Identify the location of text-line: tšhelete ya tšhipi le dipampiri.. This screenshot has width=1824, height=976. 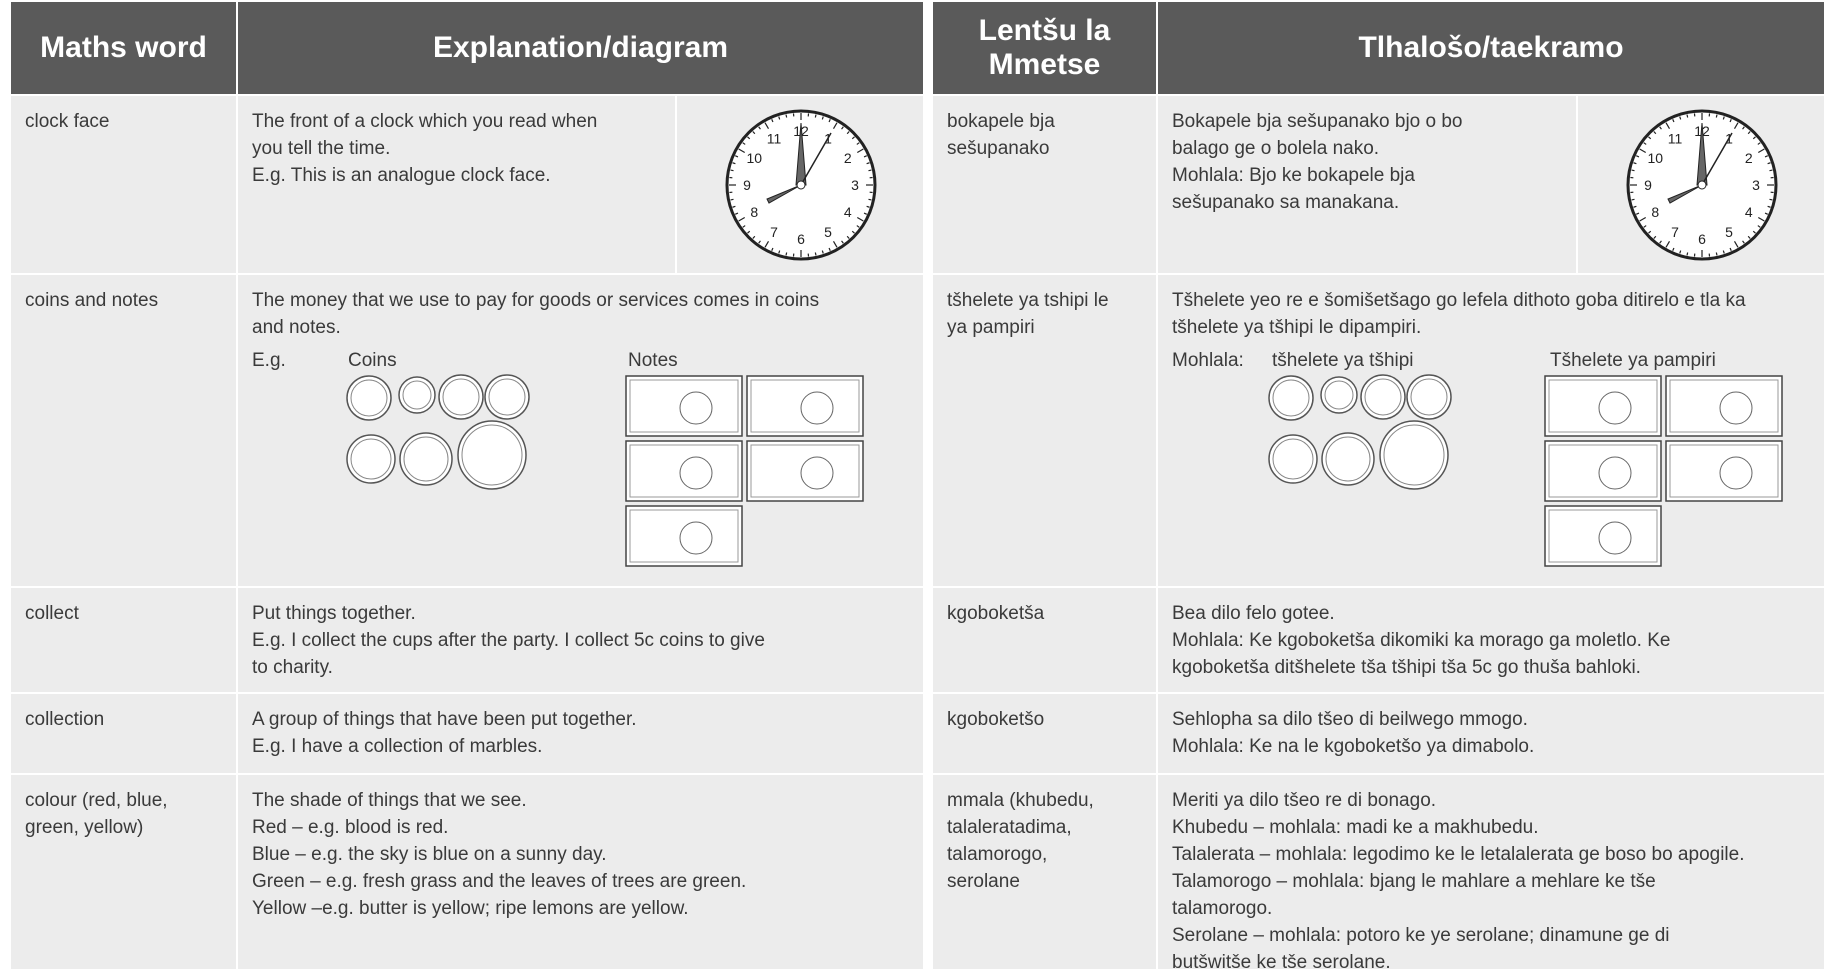
(1491, 327).